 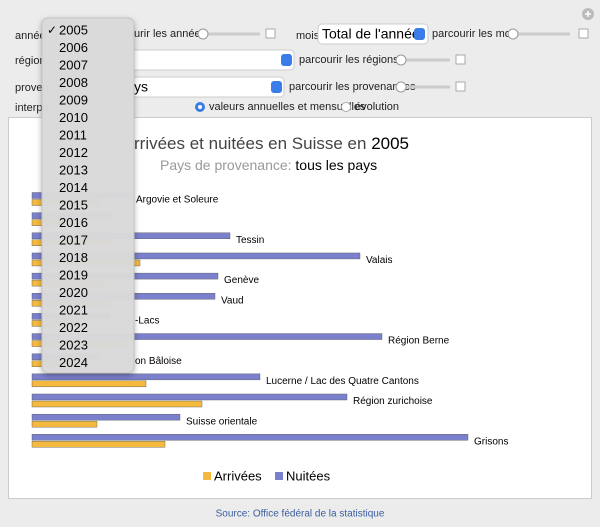 What do you see at coordinates (287, 107) in the screenshot?
I see `label: valeurs annuelles et mensuelles` at bounding box center [287, 107].